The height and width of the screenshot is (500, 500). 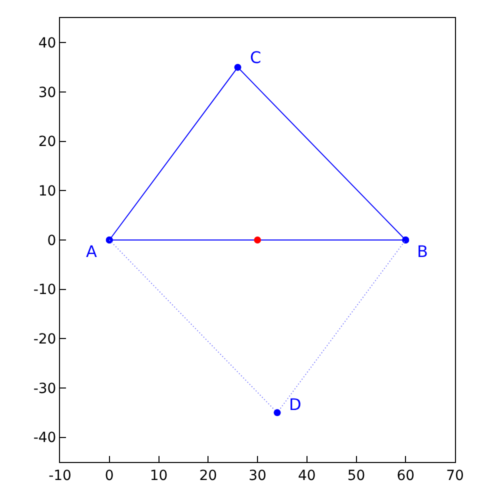 I want to click on x-tick-label: 30, so click(x=257, y=476).